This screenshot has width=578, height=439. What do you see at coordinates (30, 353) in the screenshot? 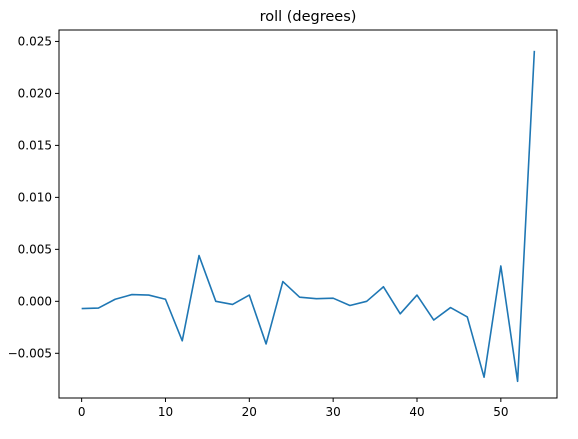
I see `y-tick-label: −0.005` at bounding box center [30, 353].